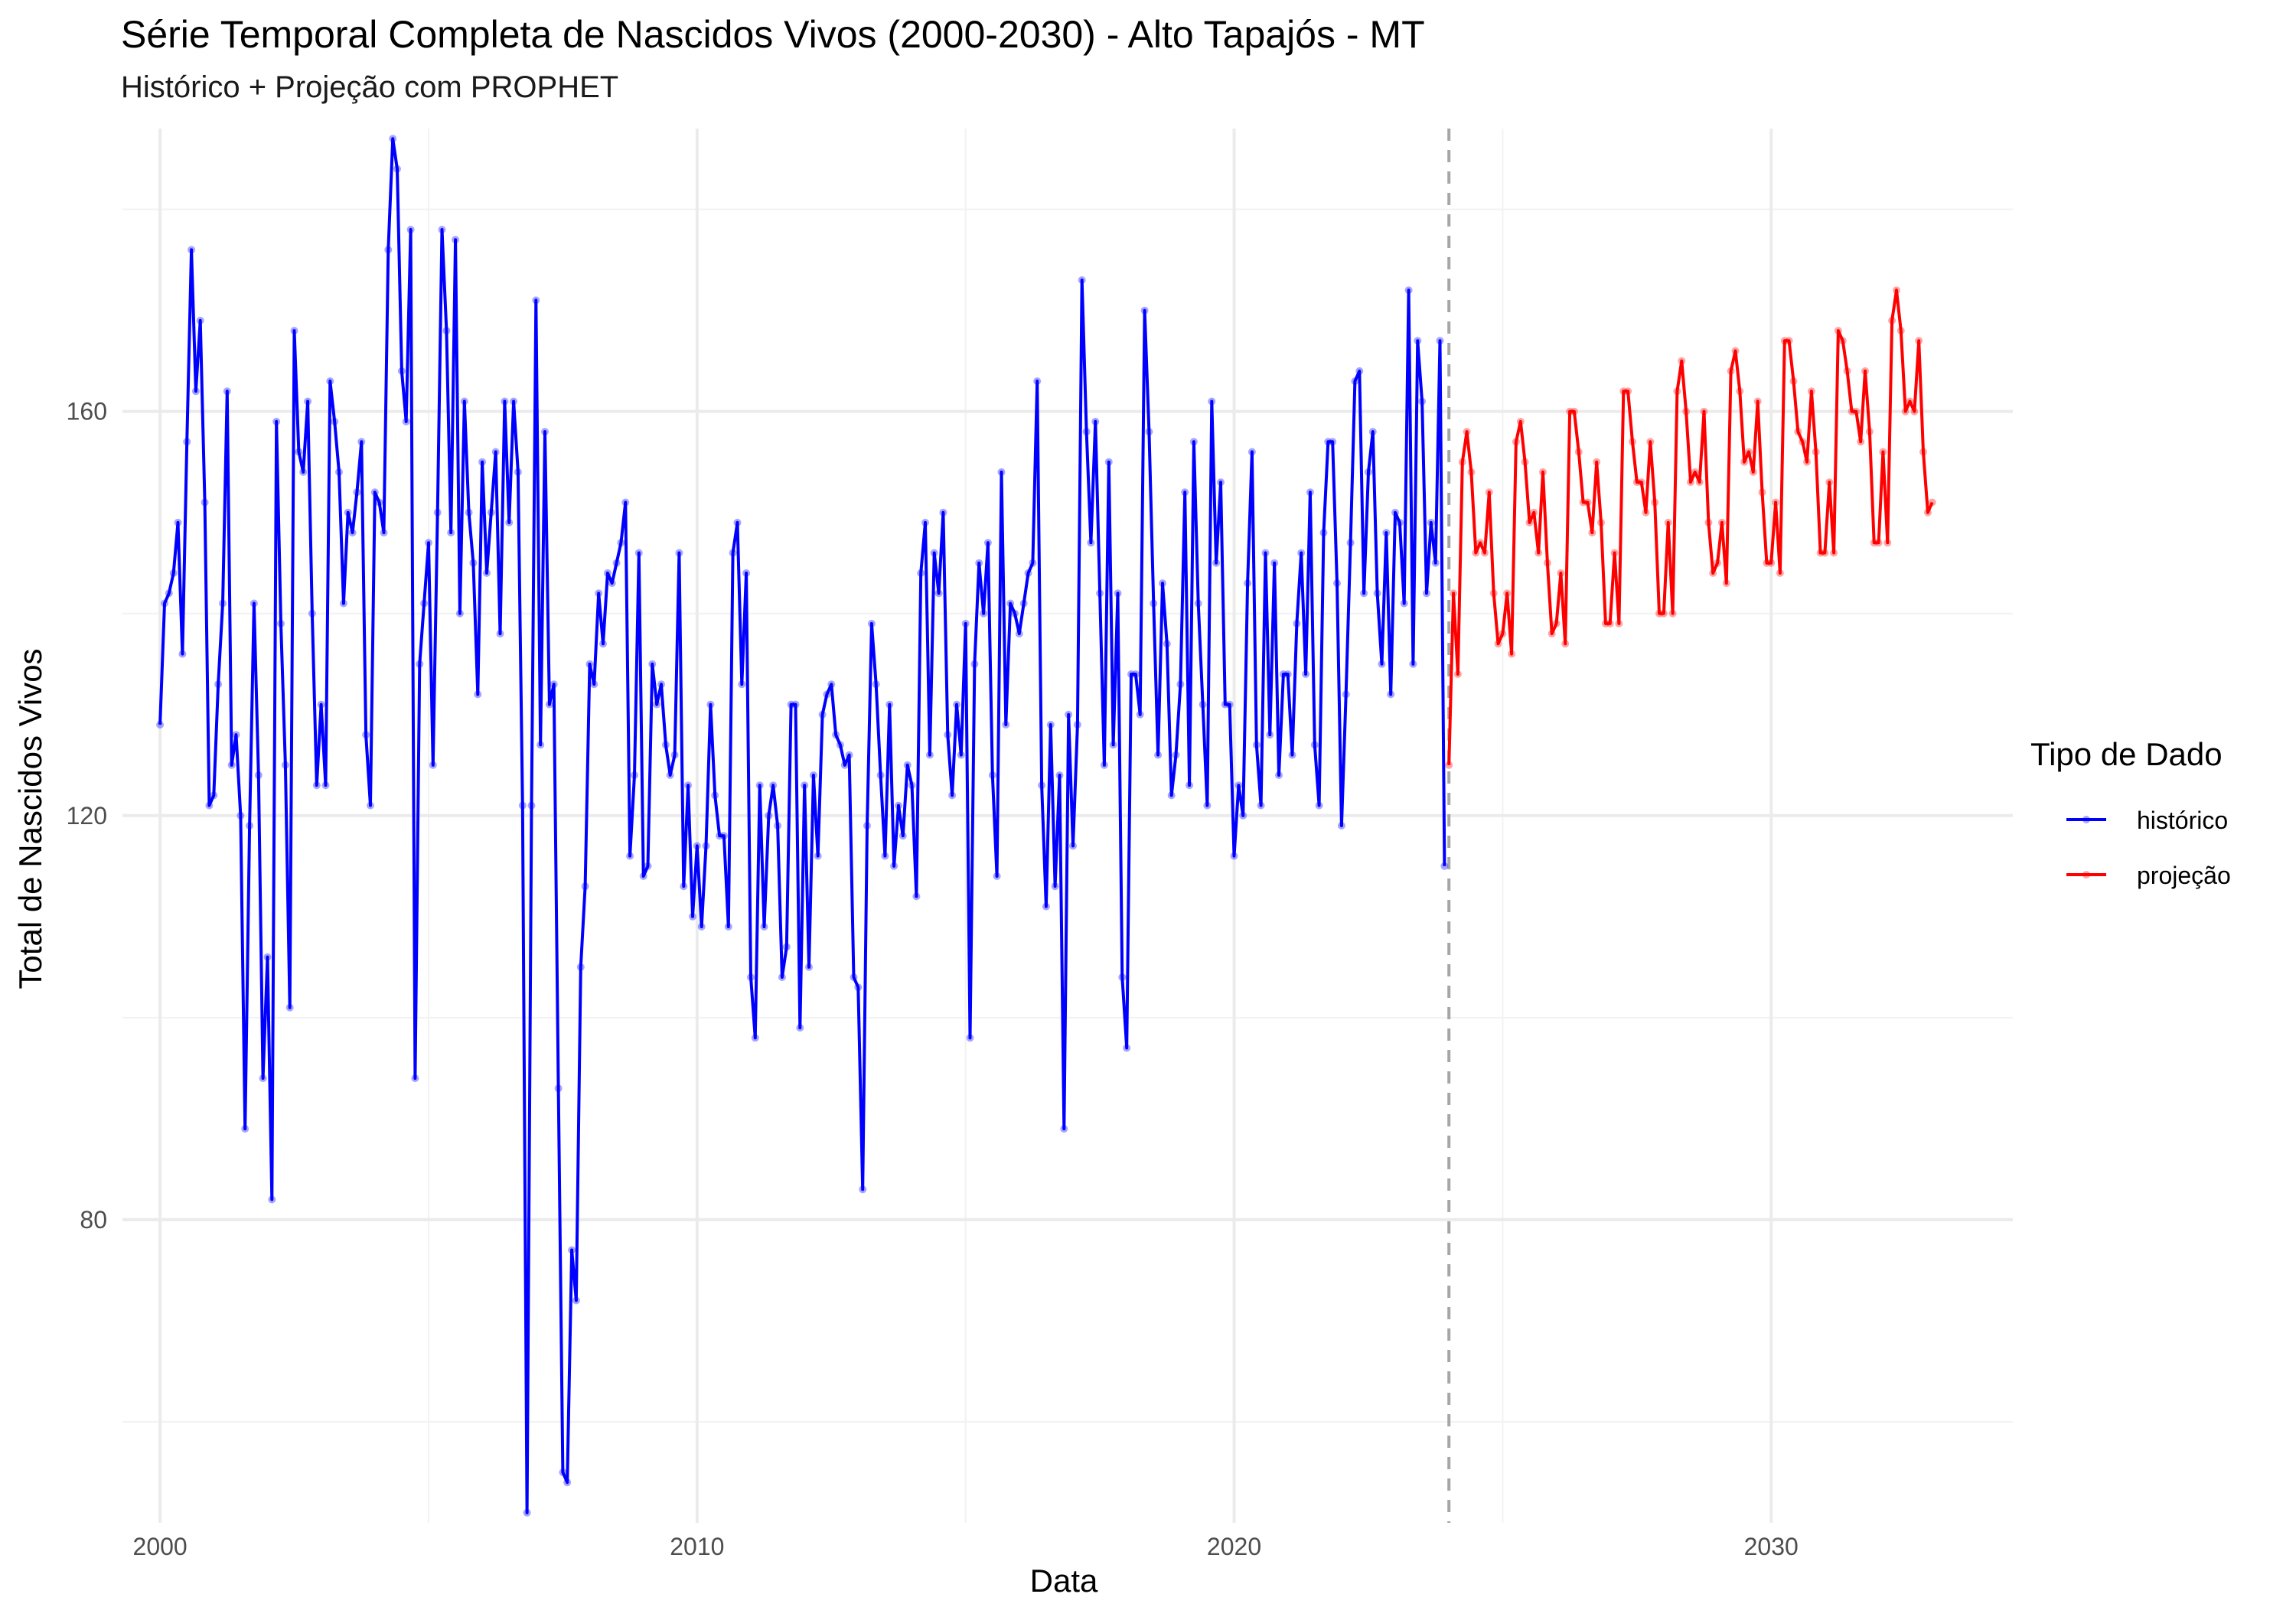 The height and width of the screenshot is (1607, 2296). What do you see at coordinates (2126, 754) in the screenshot?
I see `legend-title: Tipo de Dado` at bounding box center [2126, 754].